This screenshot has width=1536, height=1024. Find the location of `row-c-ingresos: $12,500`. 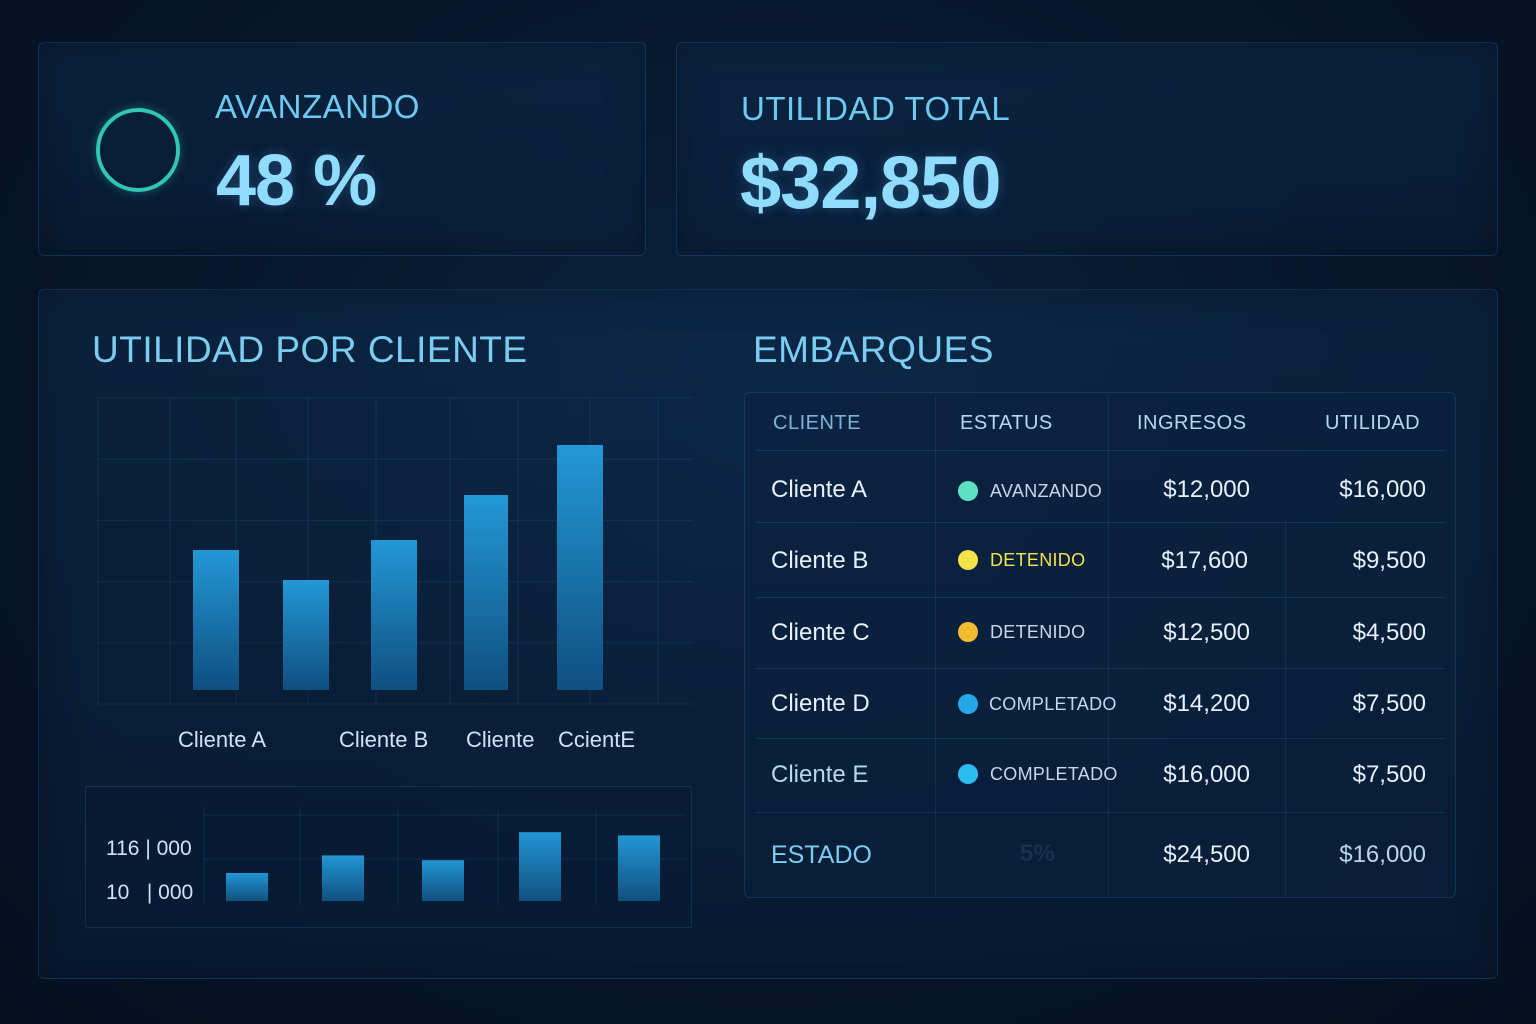

row-c-ingresos: $12,500 is located at coordinates (1206, 632).